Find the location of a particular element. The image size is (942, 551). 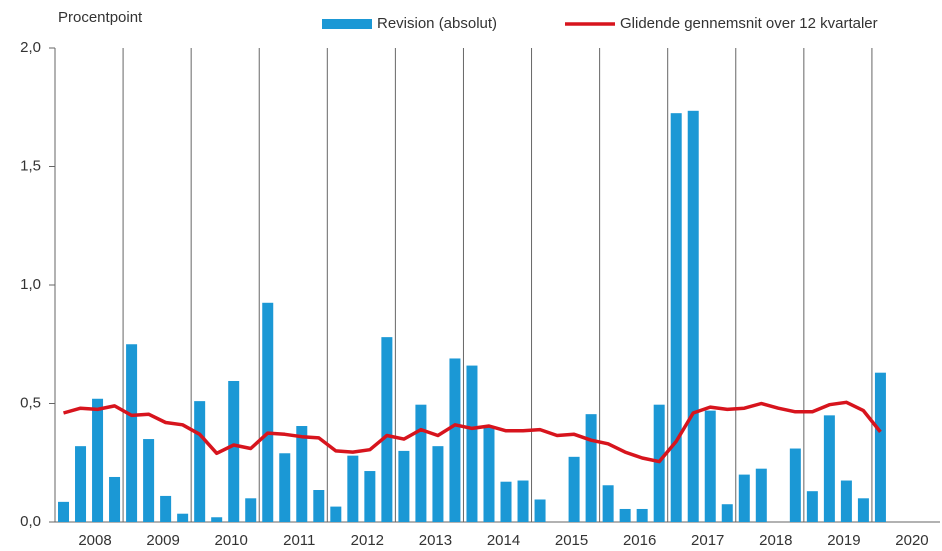

x-tick-label: 2014 is located at coordinates (503, 540).